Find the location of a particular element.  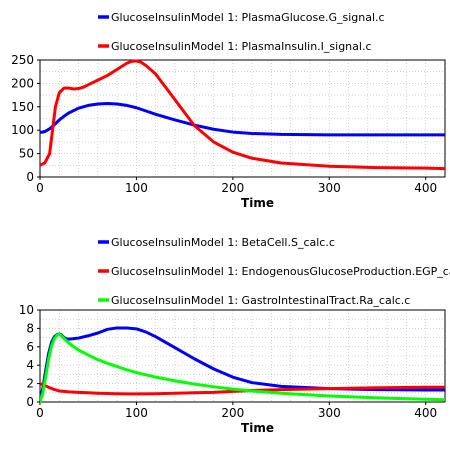

legend-label: GlucoseInsulinModel 1: BetaCell.S_calc.c is located at coordinates (223, 242).